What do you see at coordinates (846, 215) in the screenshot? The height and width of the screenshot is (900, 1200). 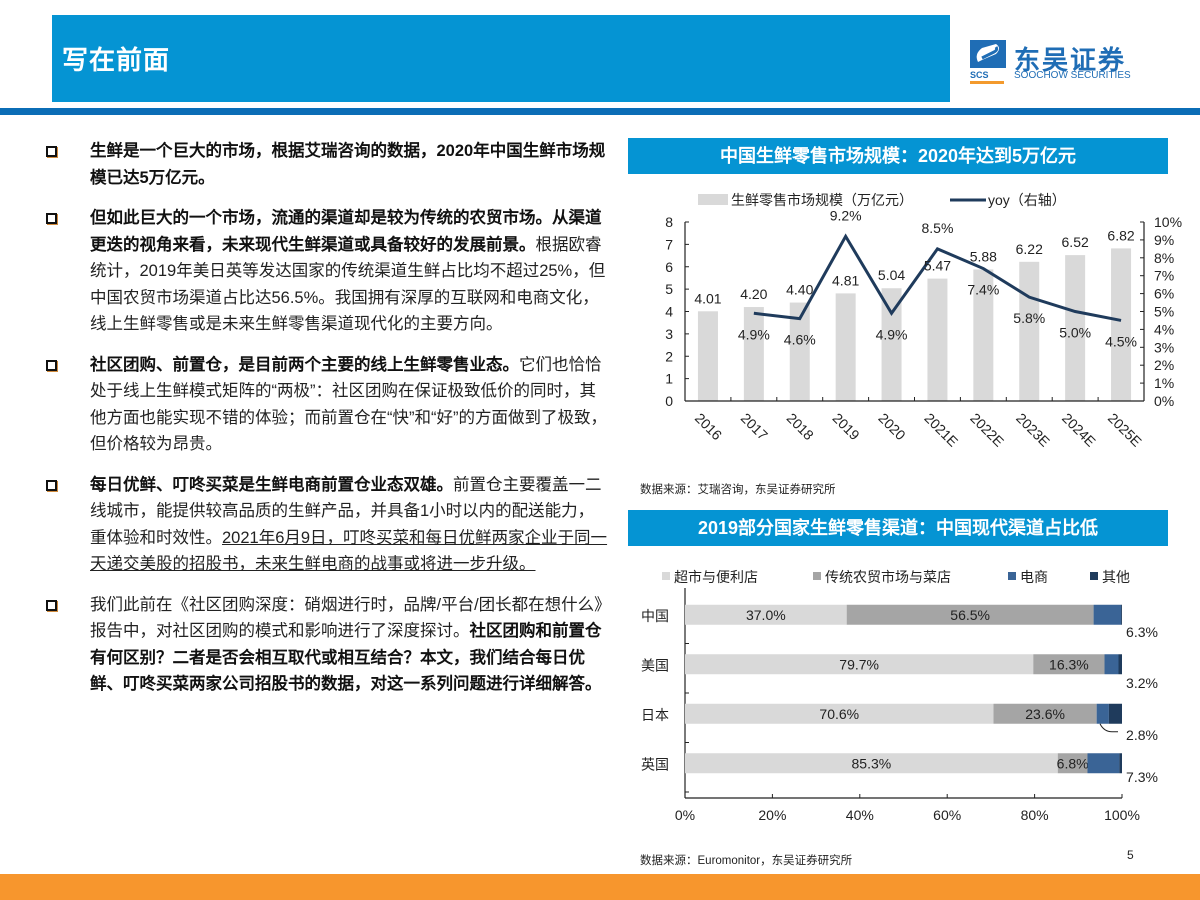 I see `yoy-value-label: 9.2%` at bounding box center [846, 215].